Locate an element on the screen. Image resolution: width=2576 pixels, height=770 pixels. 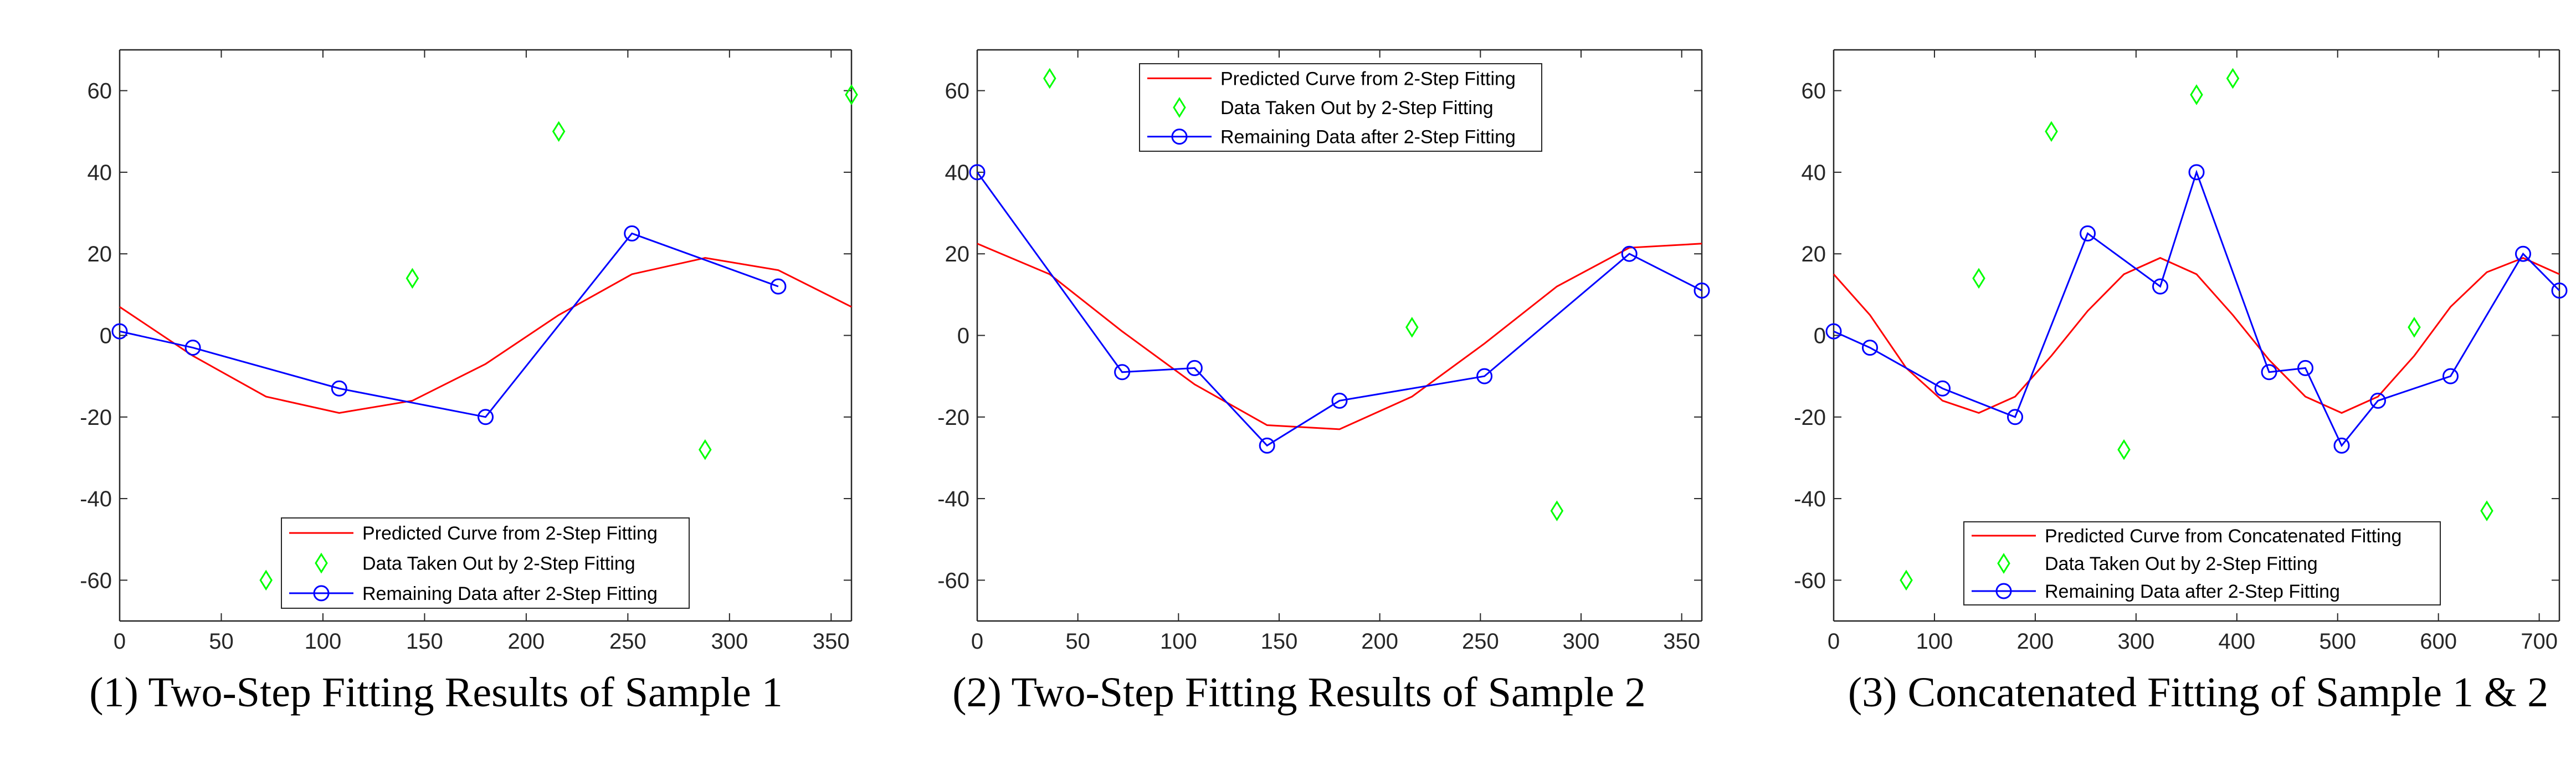
x-tick-label: 400 is located at coordinates (2236, 641).